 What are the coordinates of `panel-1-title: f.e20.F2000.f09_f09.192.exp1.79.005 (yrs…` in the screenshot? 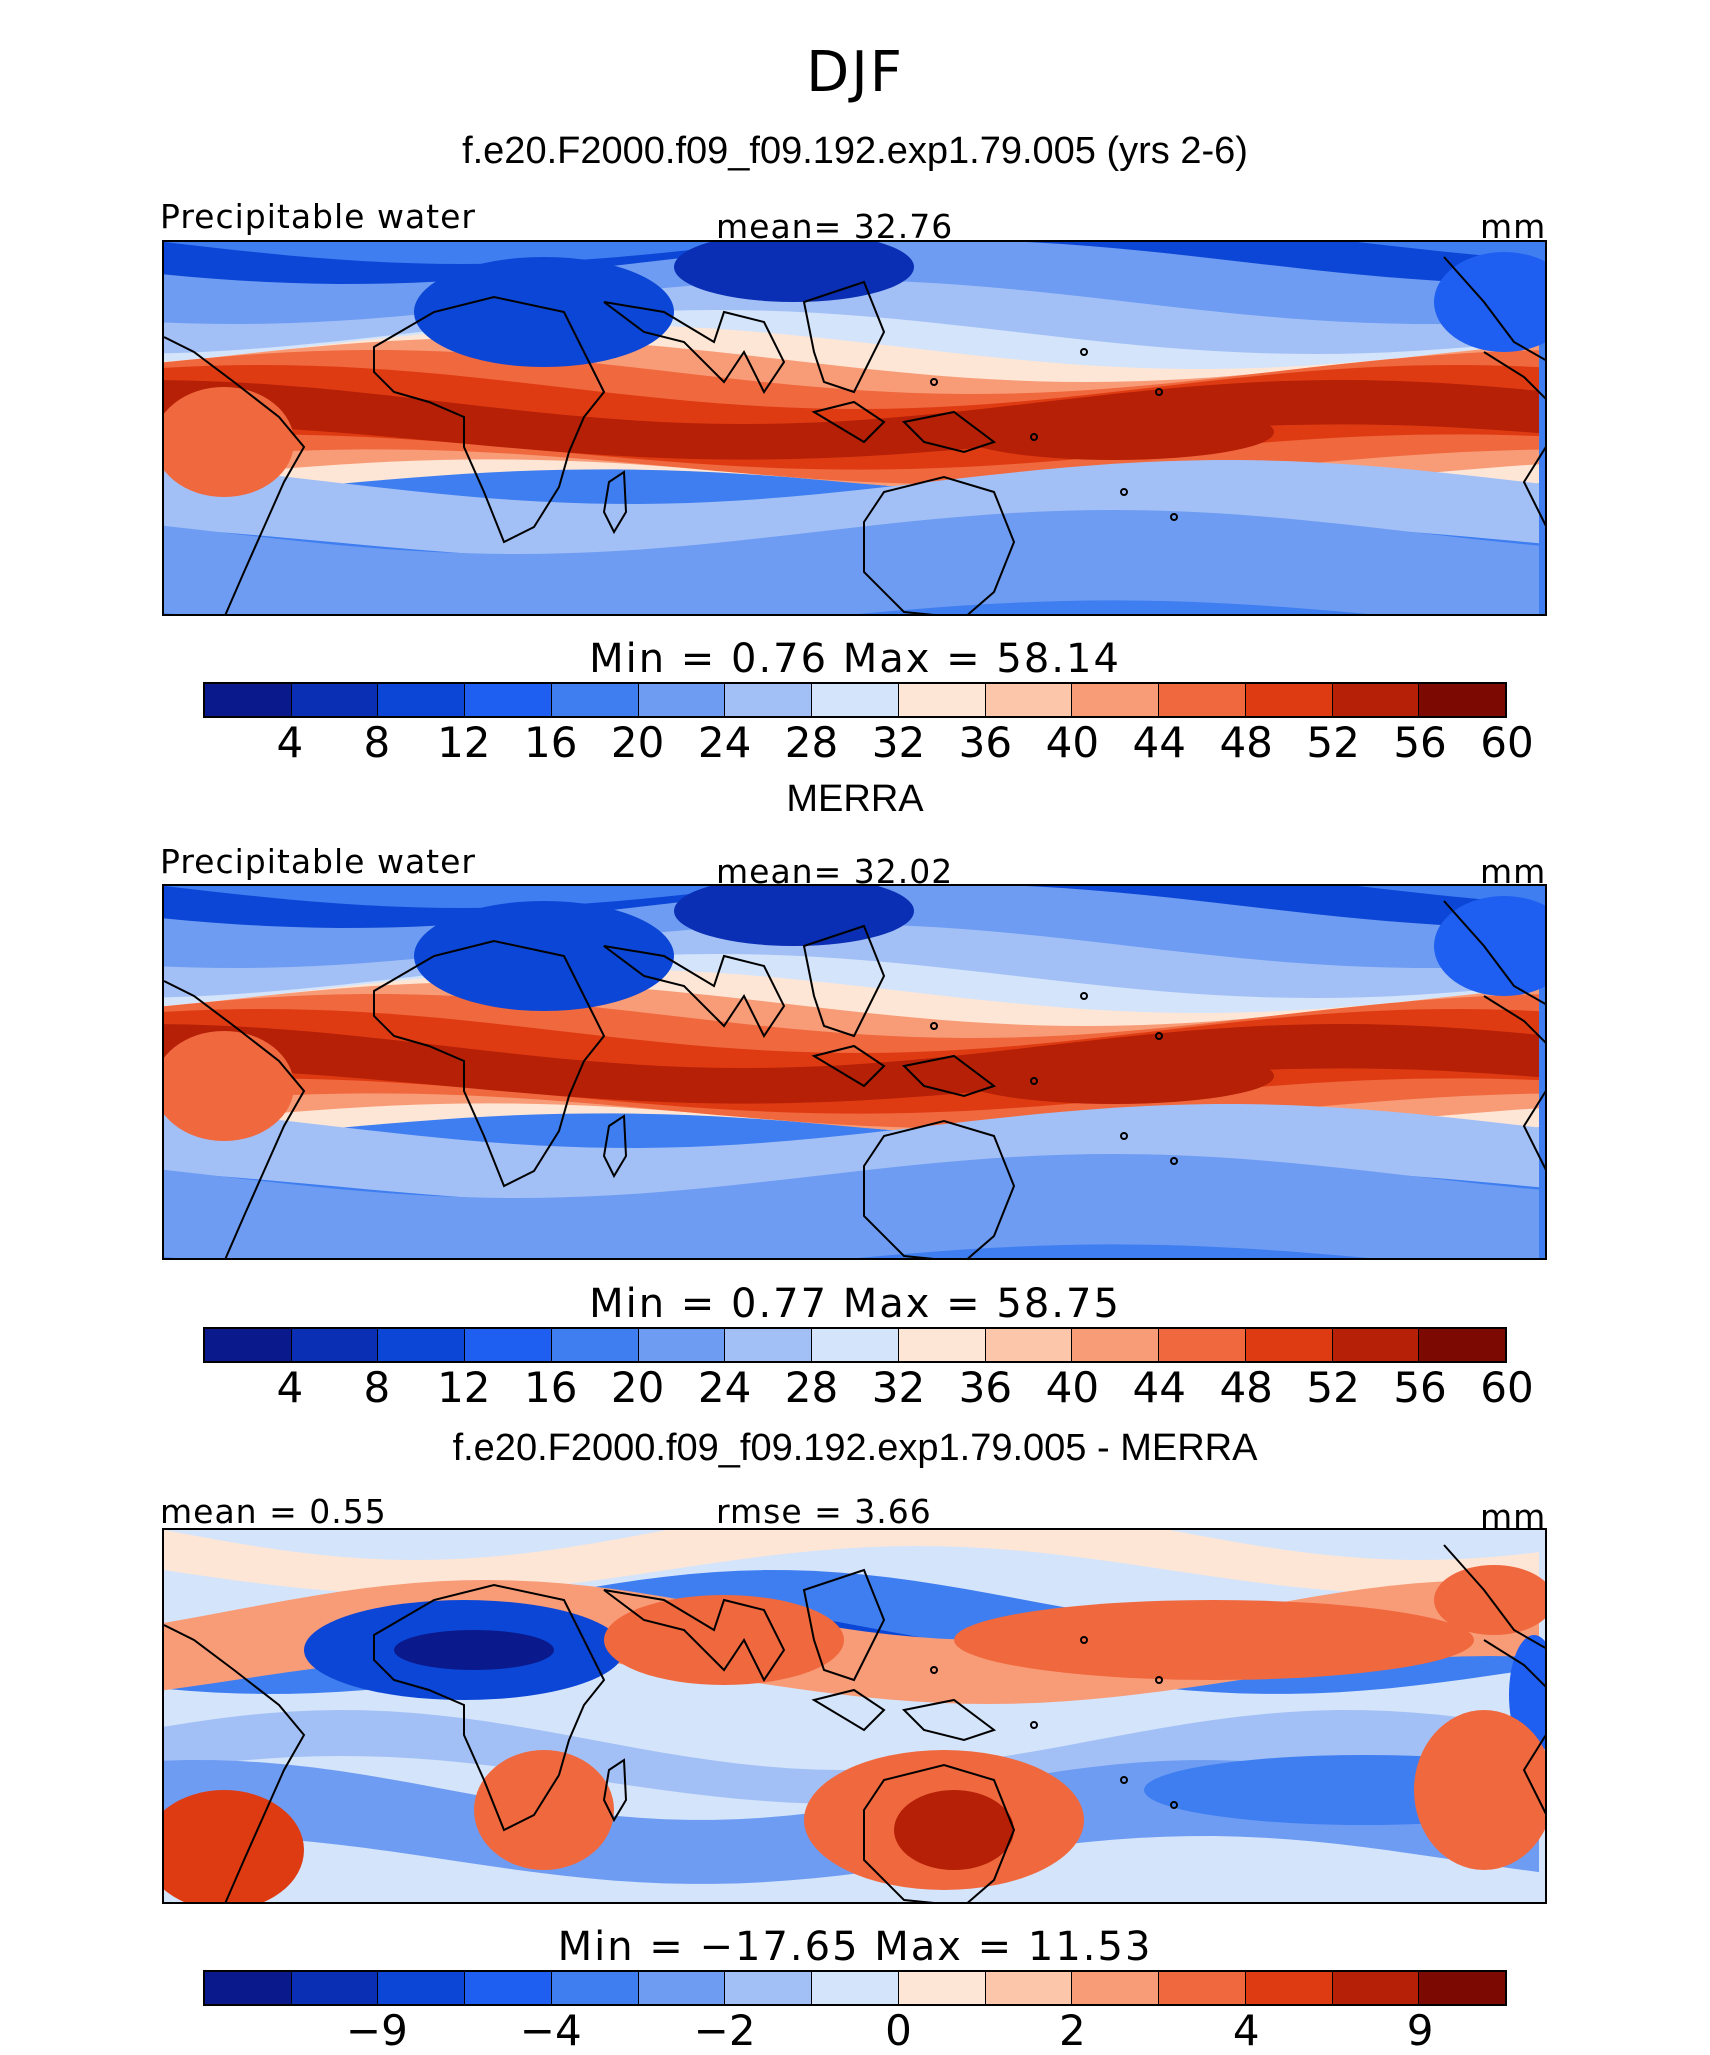 It's located at (855, 151).